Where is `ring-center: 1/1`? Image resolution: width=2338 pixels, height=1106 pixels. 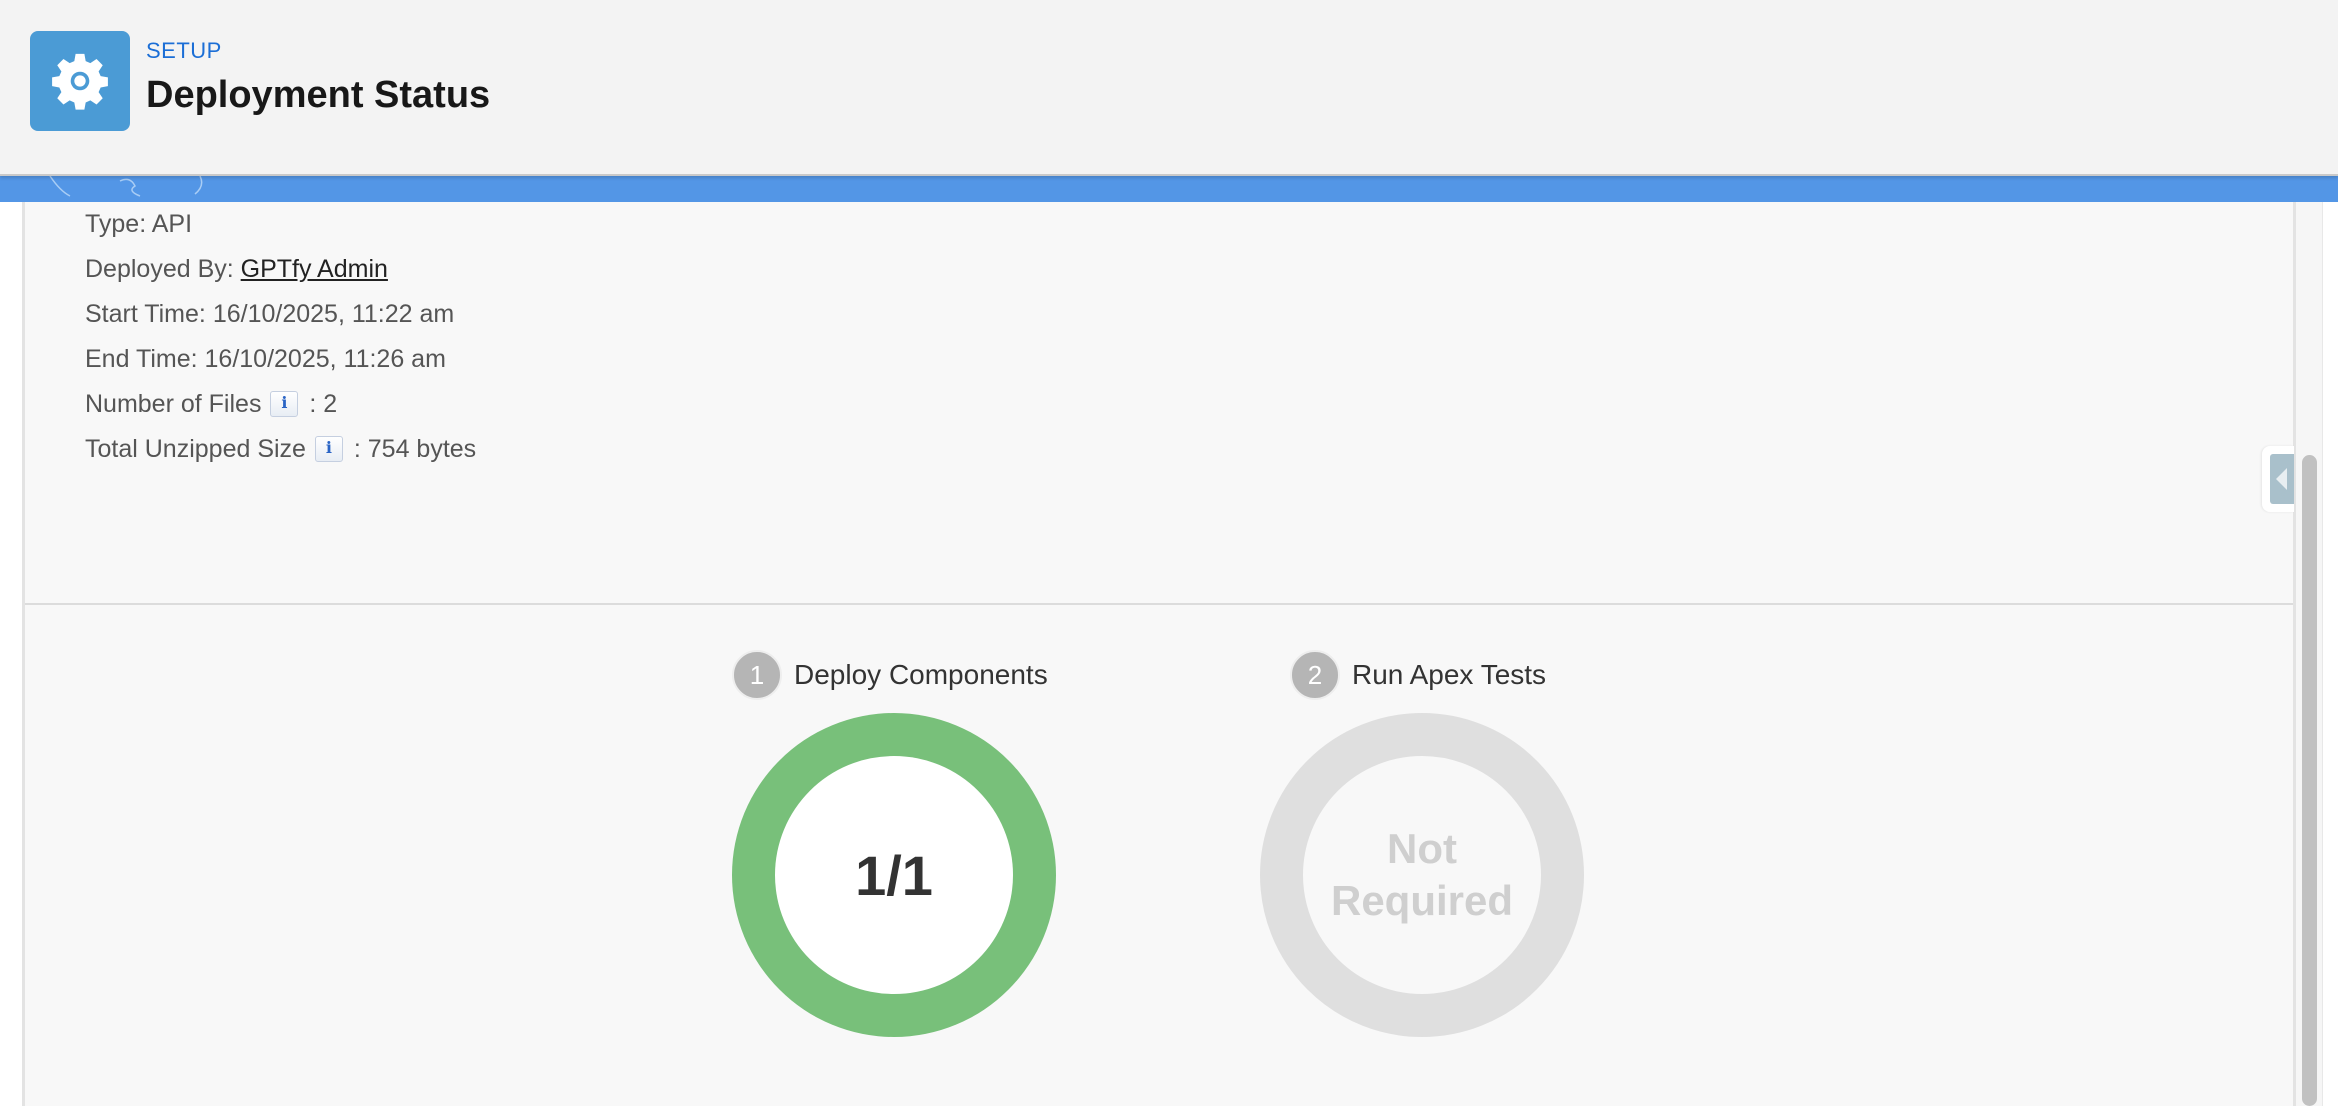 ring-center: 1/1 is located at coordinates (894, 875).